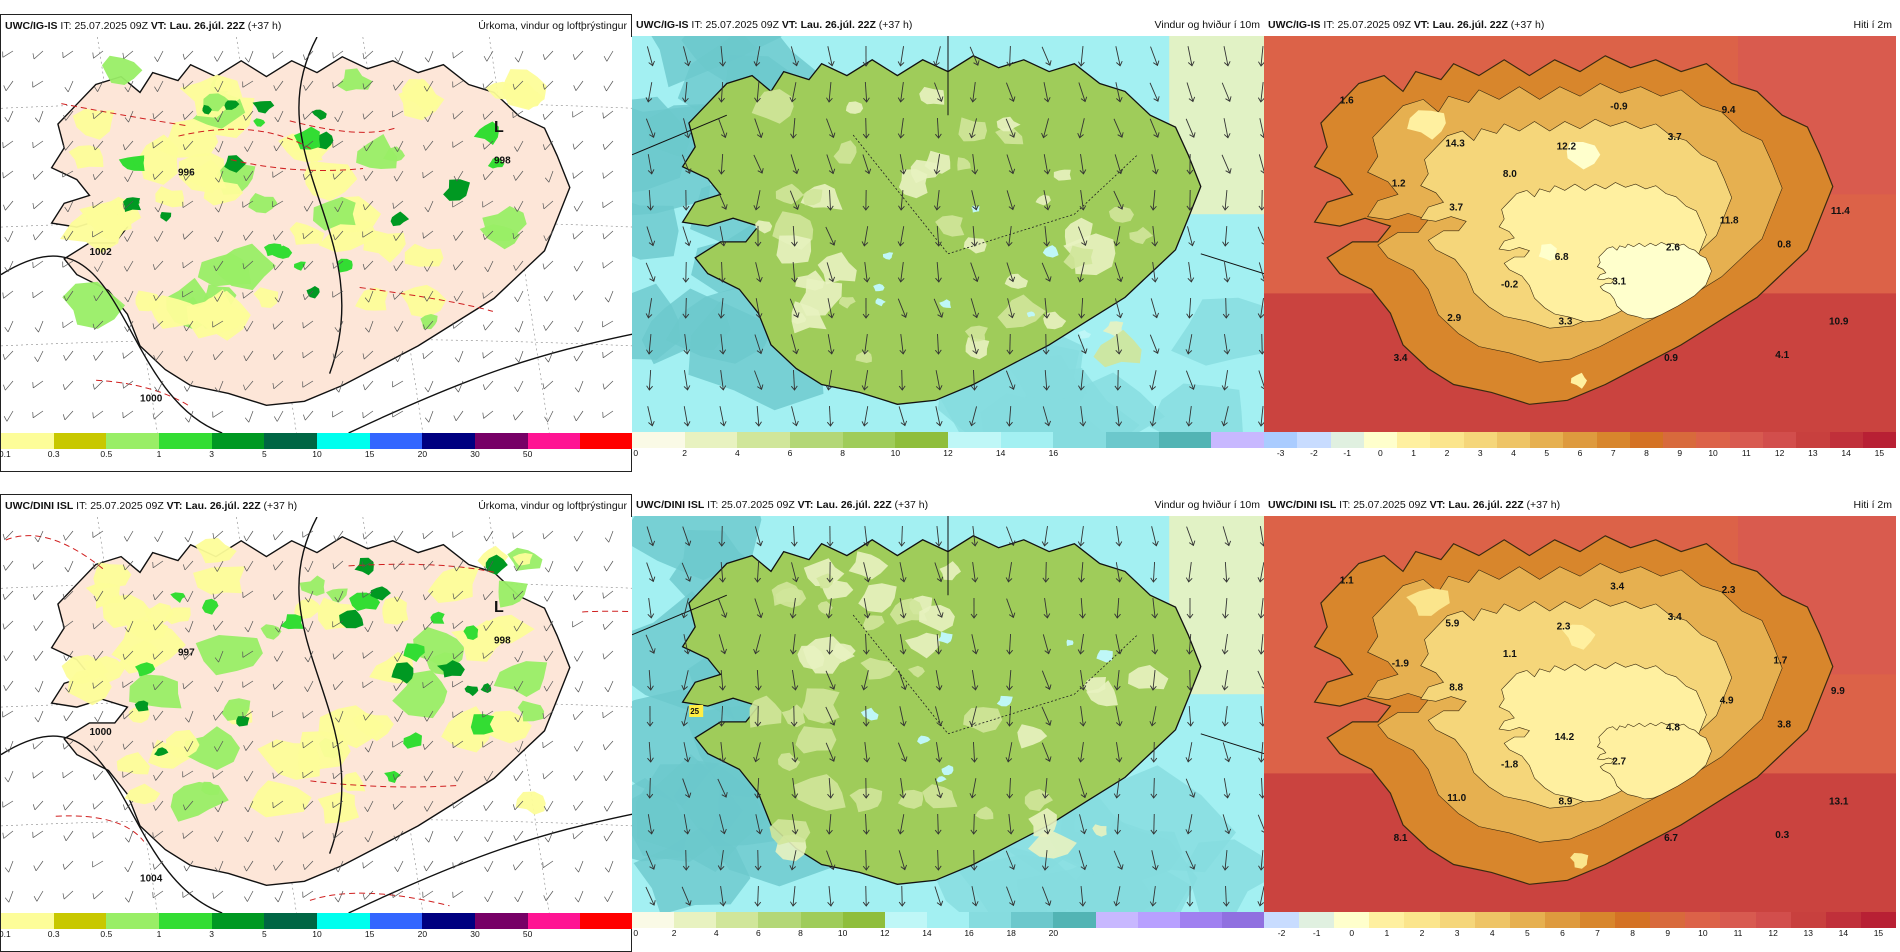 Image resolution: width=1900 pixels, height=952 pixels. Describe the element at coordinates (502, 641) in the screenshot. I see `isobar-label: 998` at that location.